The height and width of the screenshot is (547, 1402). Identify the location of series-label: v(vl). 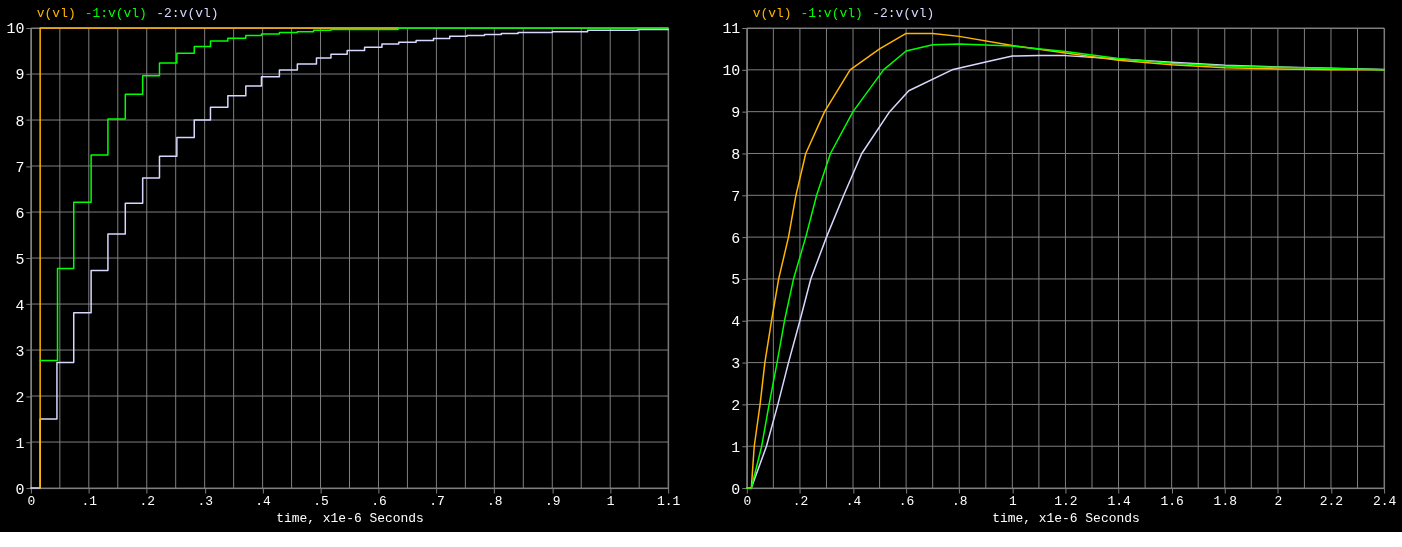
(56, 14).